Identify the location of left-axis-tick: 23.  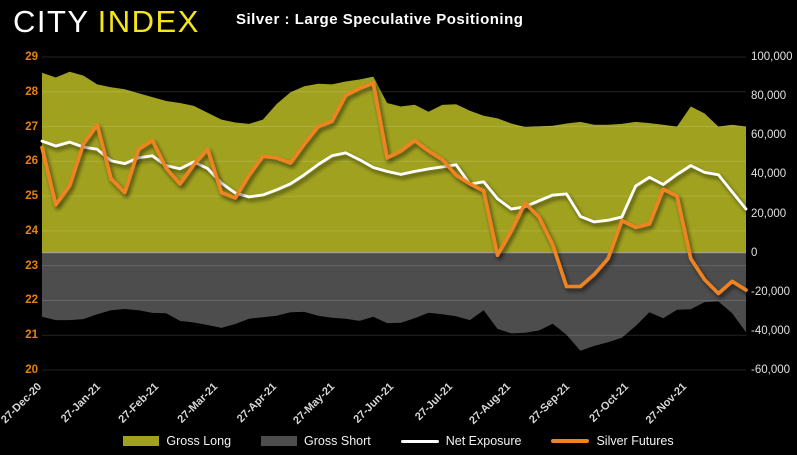
(31, 265).